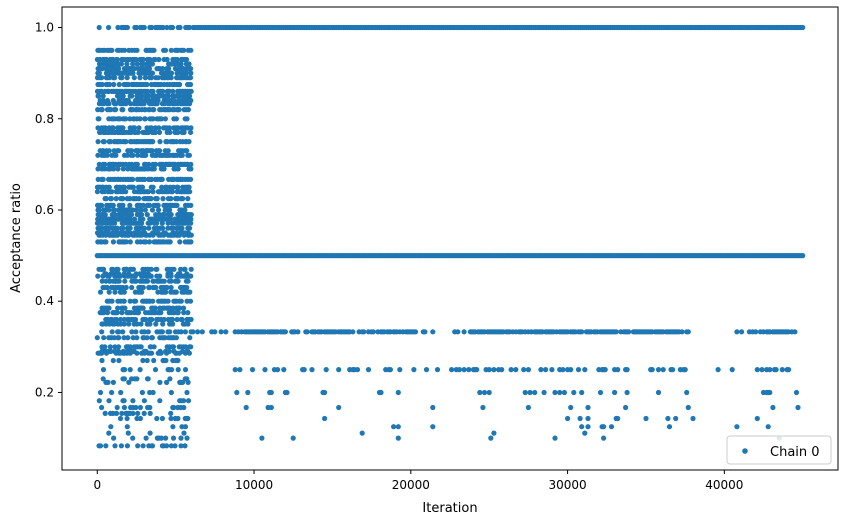 The height and width of the screenshot is (525, 846). Describe the element at coordinates (795, 452) in the screenshot. I see `legend-label-chain-0: Chain 0` at that location.